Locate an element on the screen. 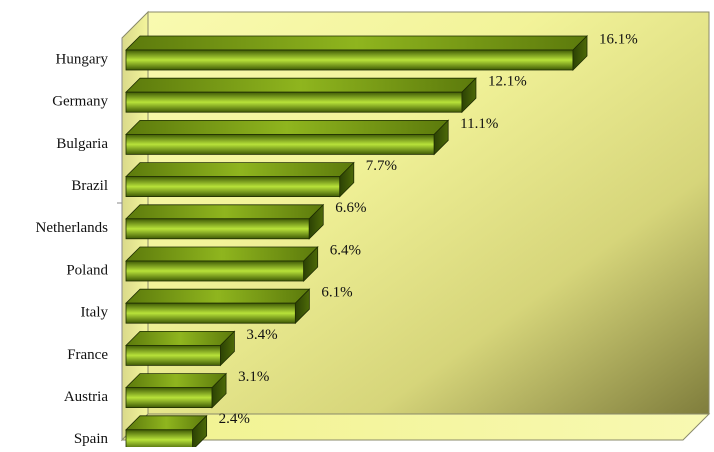 The width and height of the screenshot is (714, 452). category-label: Netherlands is located at coordinates (72, 228).